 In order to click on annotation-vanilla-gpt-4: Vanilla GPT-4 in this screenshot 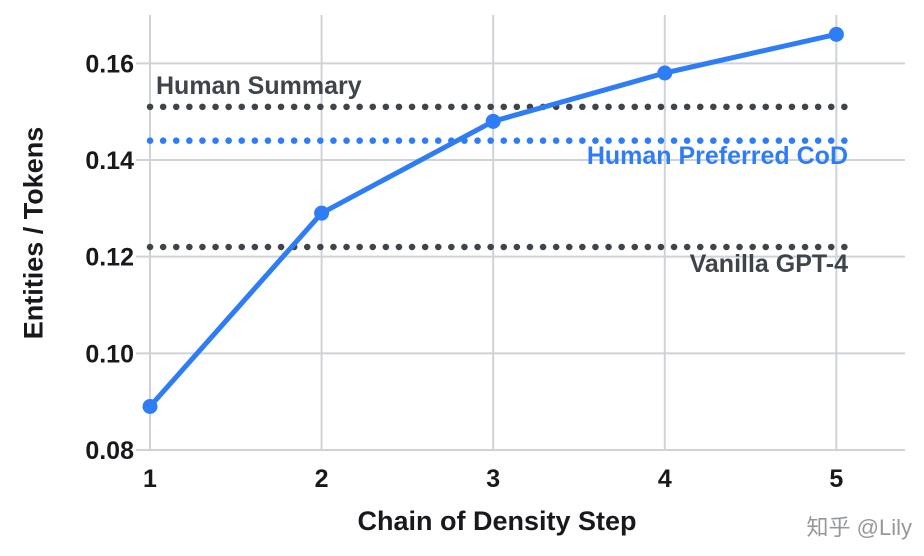, I will do `click(768, 264)`.